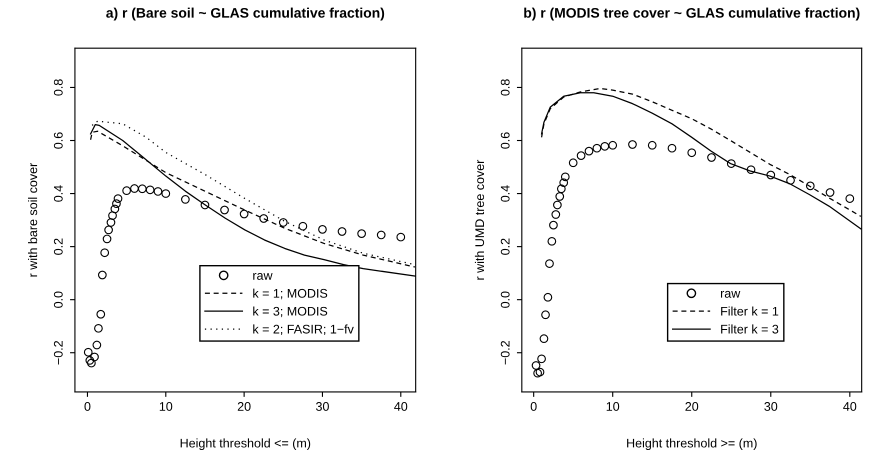  What do you see at coordinates (749, 311) in the screenshot?
I see `legend-label: Filter k = 1` at bounding box center [749, 311].